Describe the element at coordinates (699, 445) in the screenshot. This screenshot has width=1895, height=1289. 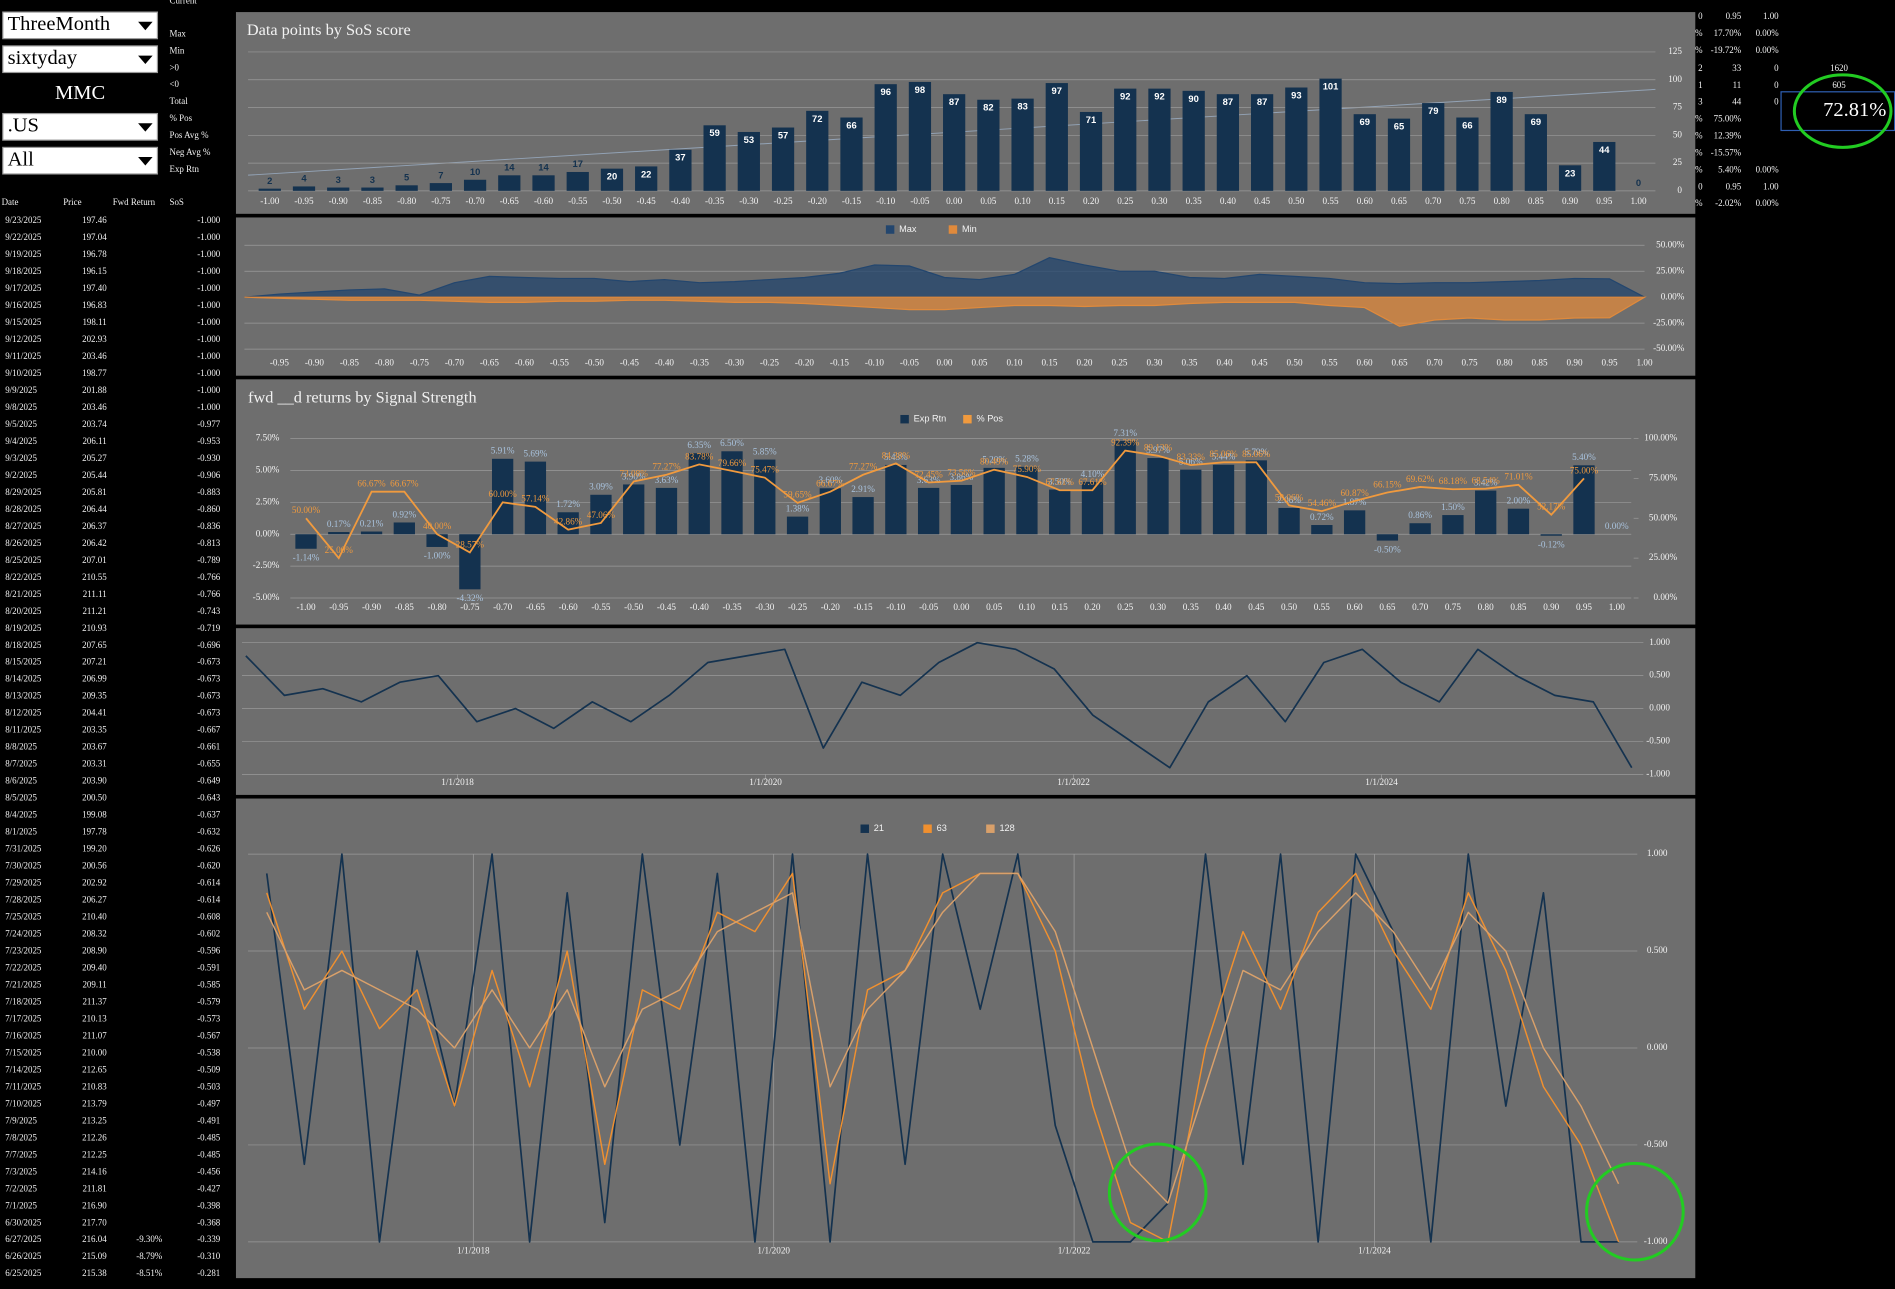
I see `data-label: 6.35%` at that location.